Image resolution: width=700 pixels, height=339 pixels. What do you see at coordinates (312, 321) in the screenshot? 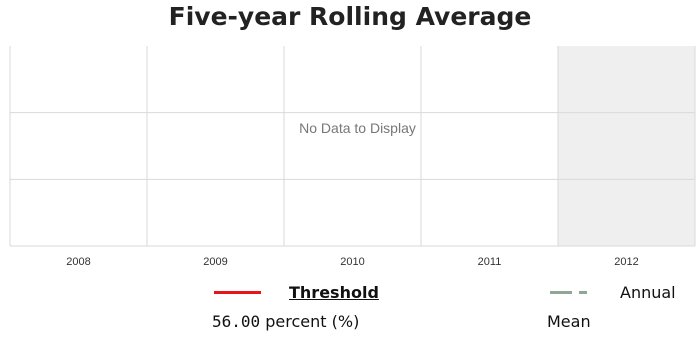
I see `threshold-unit: percent (%)` at bounding box center [312, 321].